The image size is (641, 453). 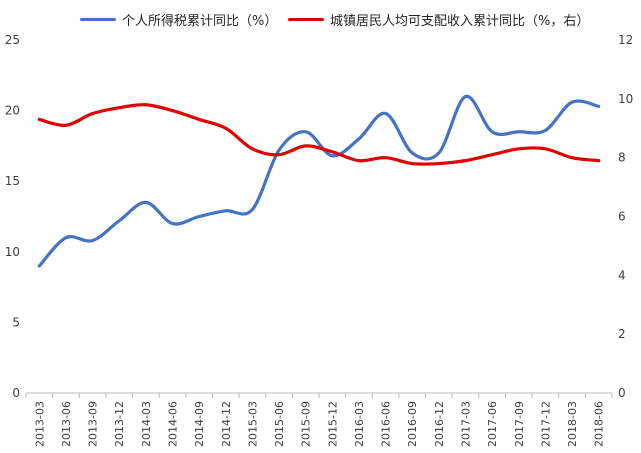 I want to click on x-tick-label: 2013-06, so click(x=66, y=424).